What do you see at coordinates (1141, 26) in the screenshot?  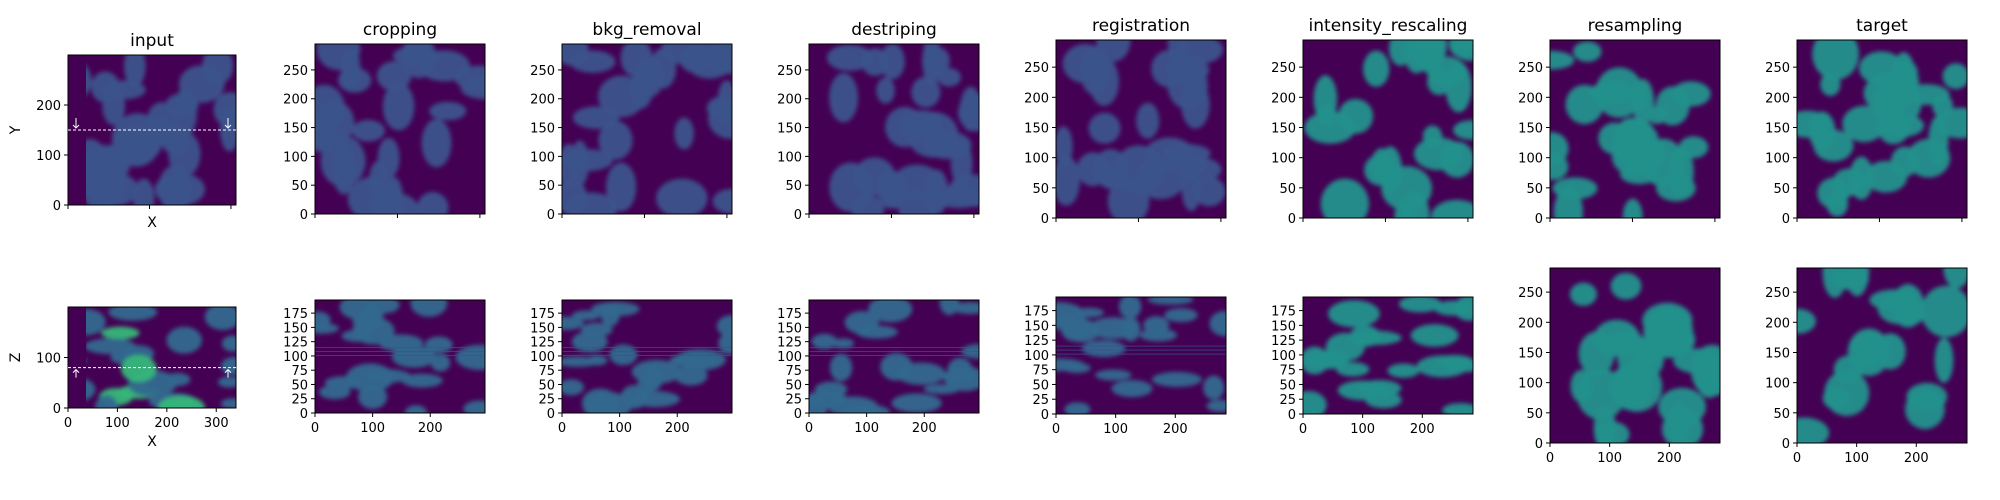 I see `panel-title: registration` at bounding box center [1141, 26].